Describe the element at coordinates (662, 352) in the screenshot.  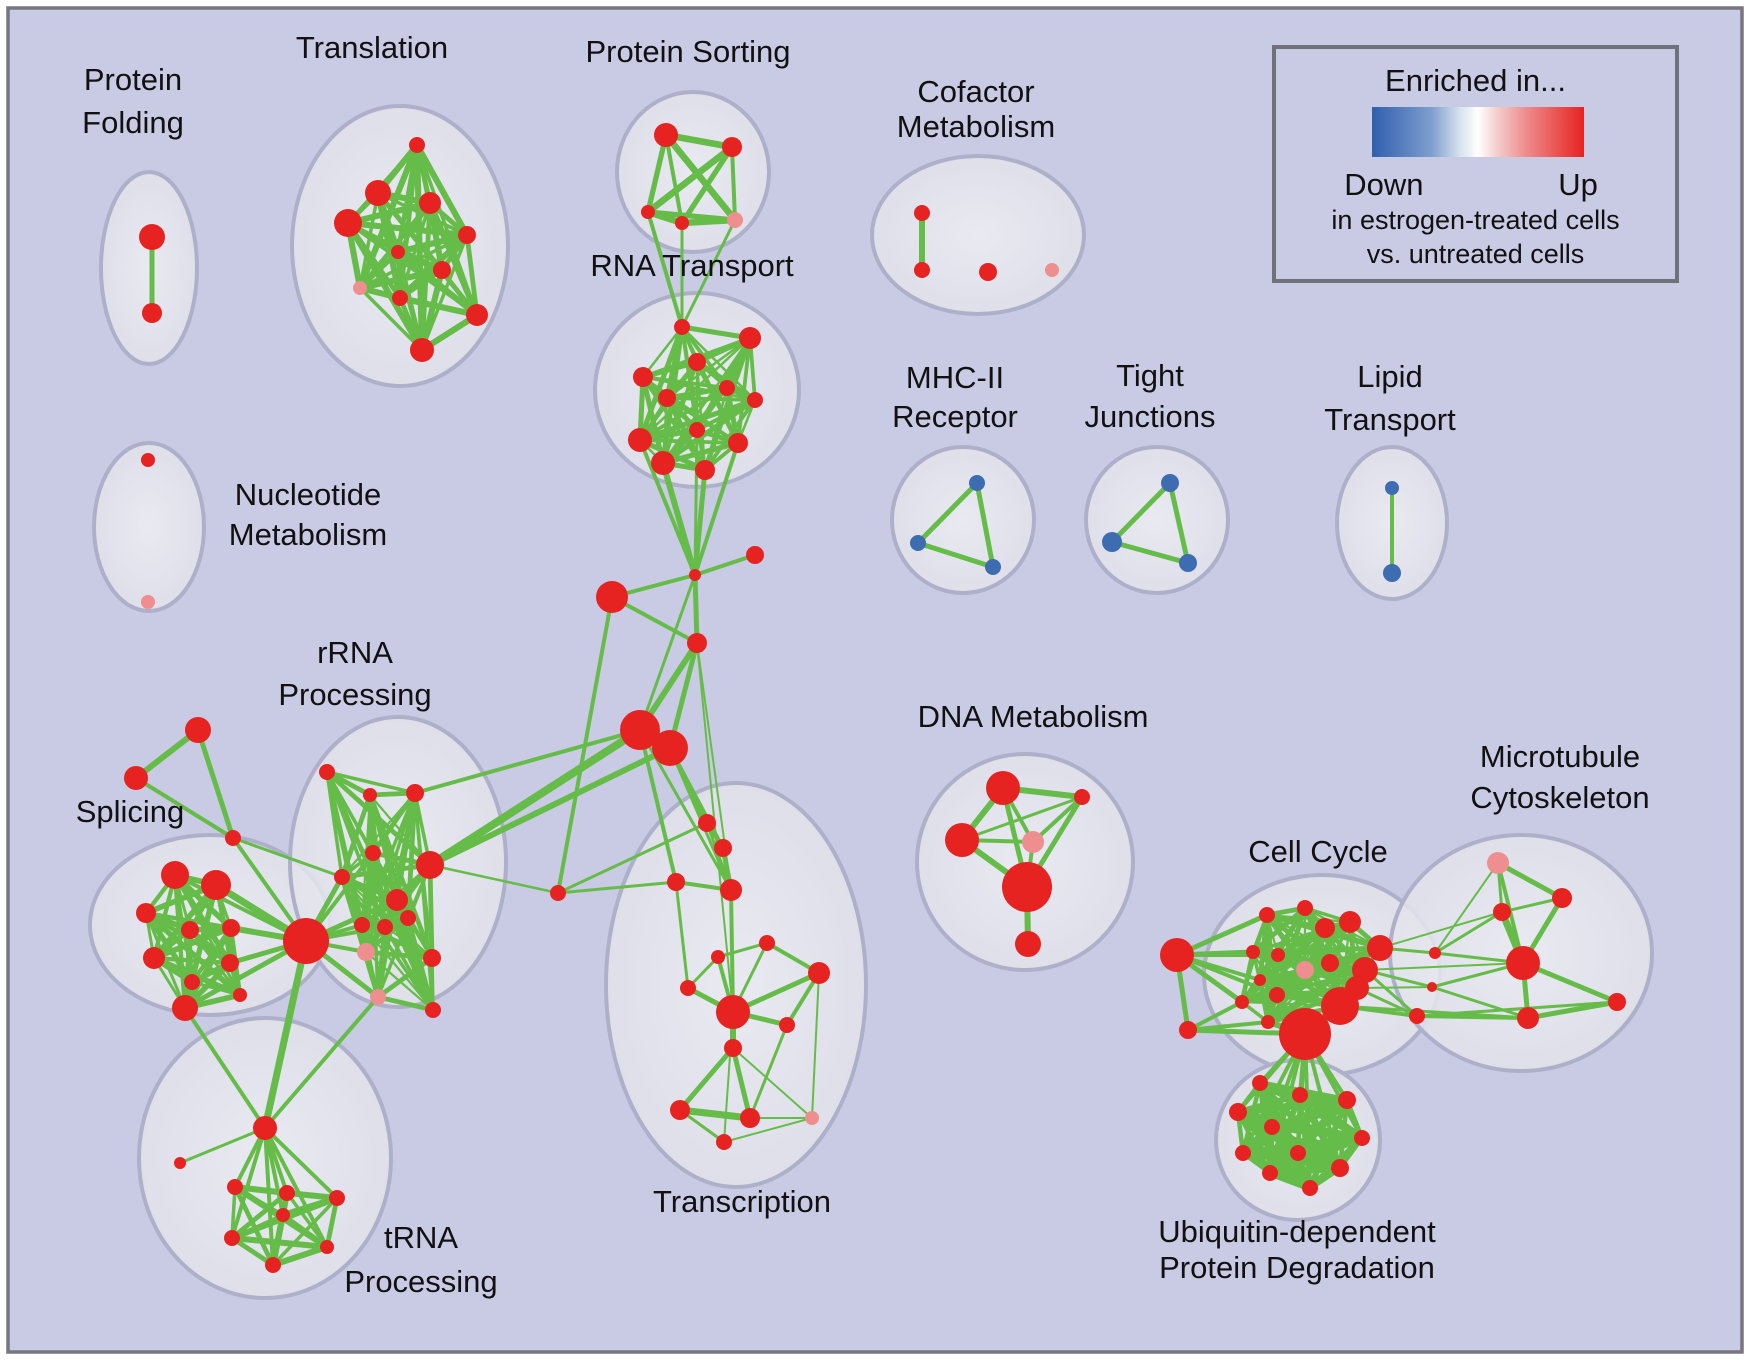
I see `edge-rt0-rt3` at that location.